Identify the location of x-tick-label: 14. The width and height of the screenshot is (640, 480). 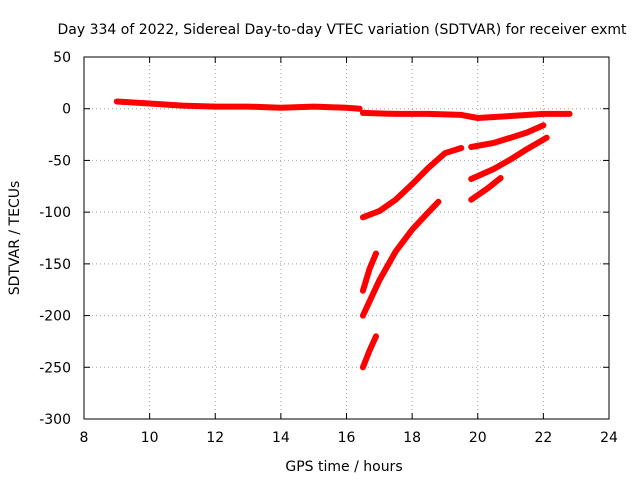
(281, 438).